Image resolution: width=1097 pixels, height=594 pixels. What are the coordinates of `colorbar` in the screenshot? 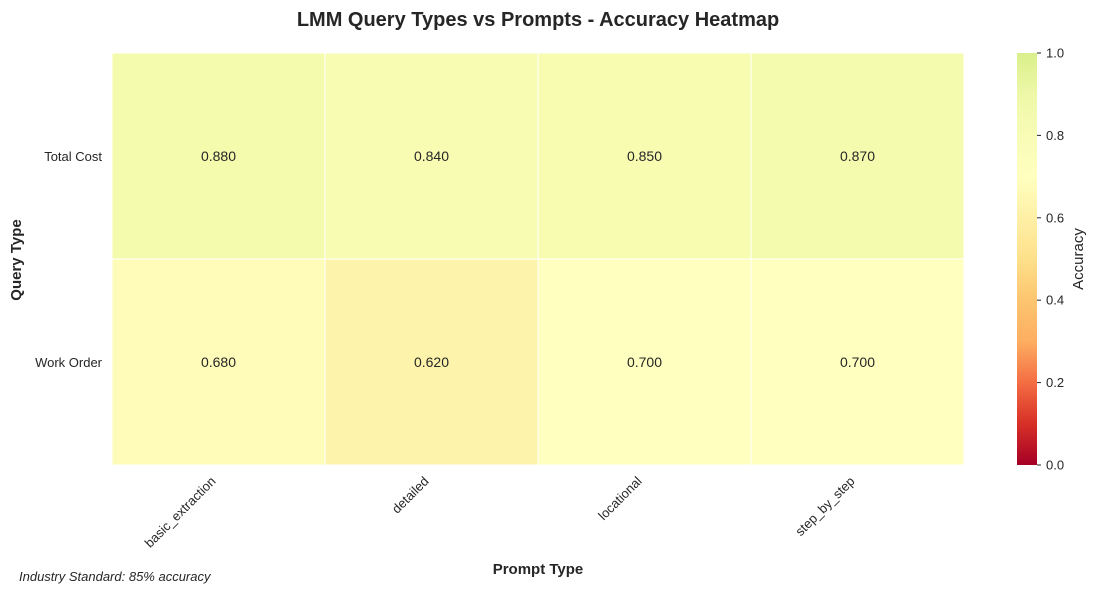 It's located at (1027, 259).